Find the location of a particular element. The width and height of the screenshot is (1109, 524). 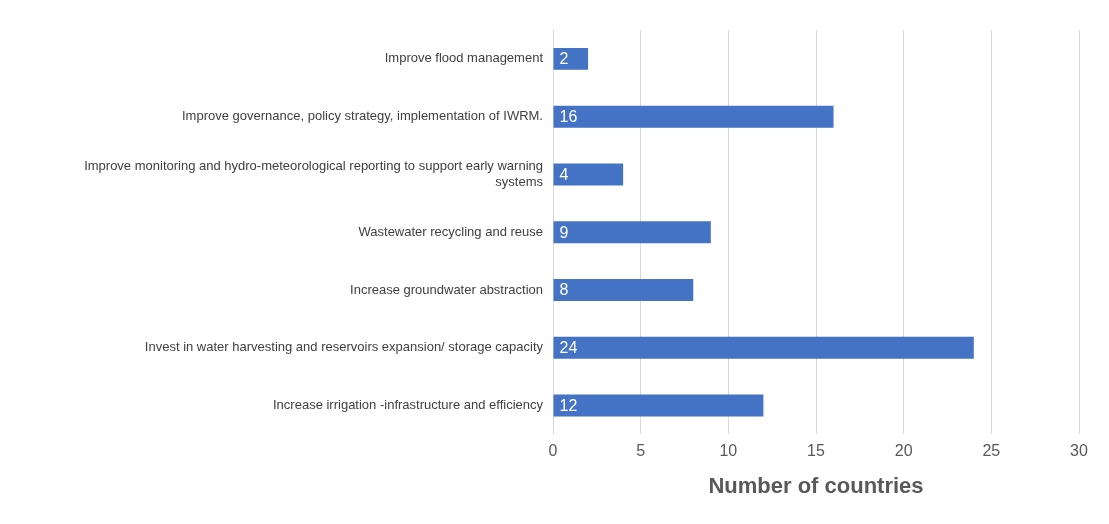

y-tick-label: Wastewater recycling and reuse is located at coordinates (450, 231).